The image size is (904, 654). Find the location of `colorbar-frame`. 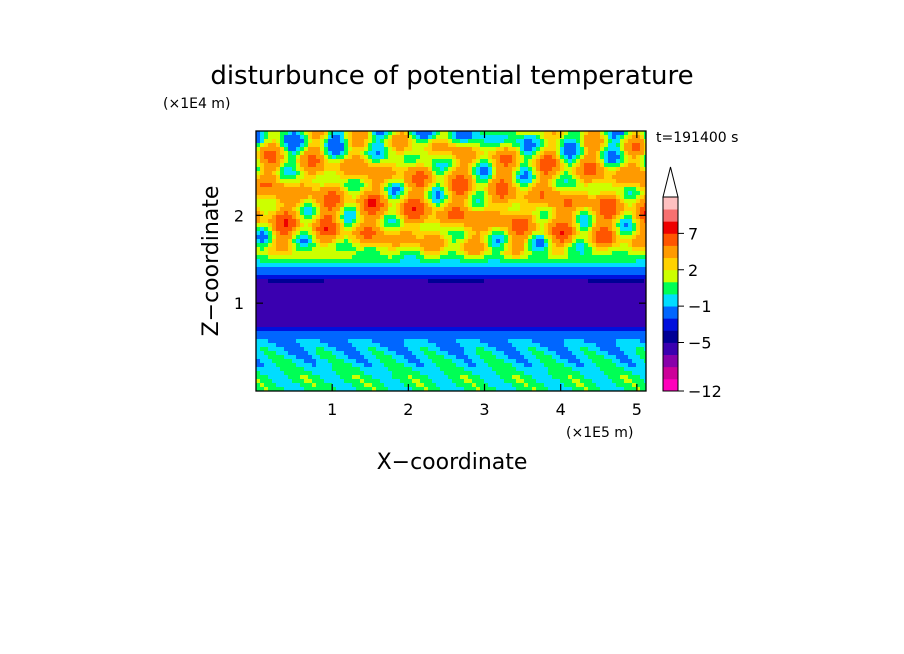

colorbar-frame is located at coordinates (670, 294).